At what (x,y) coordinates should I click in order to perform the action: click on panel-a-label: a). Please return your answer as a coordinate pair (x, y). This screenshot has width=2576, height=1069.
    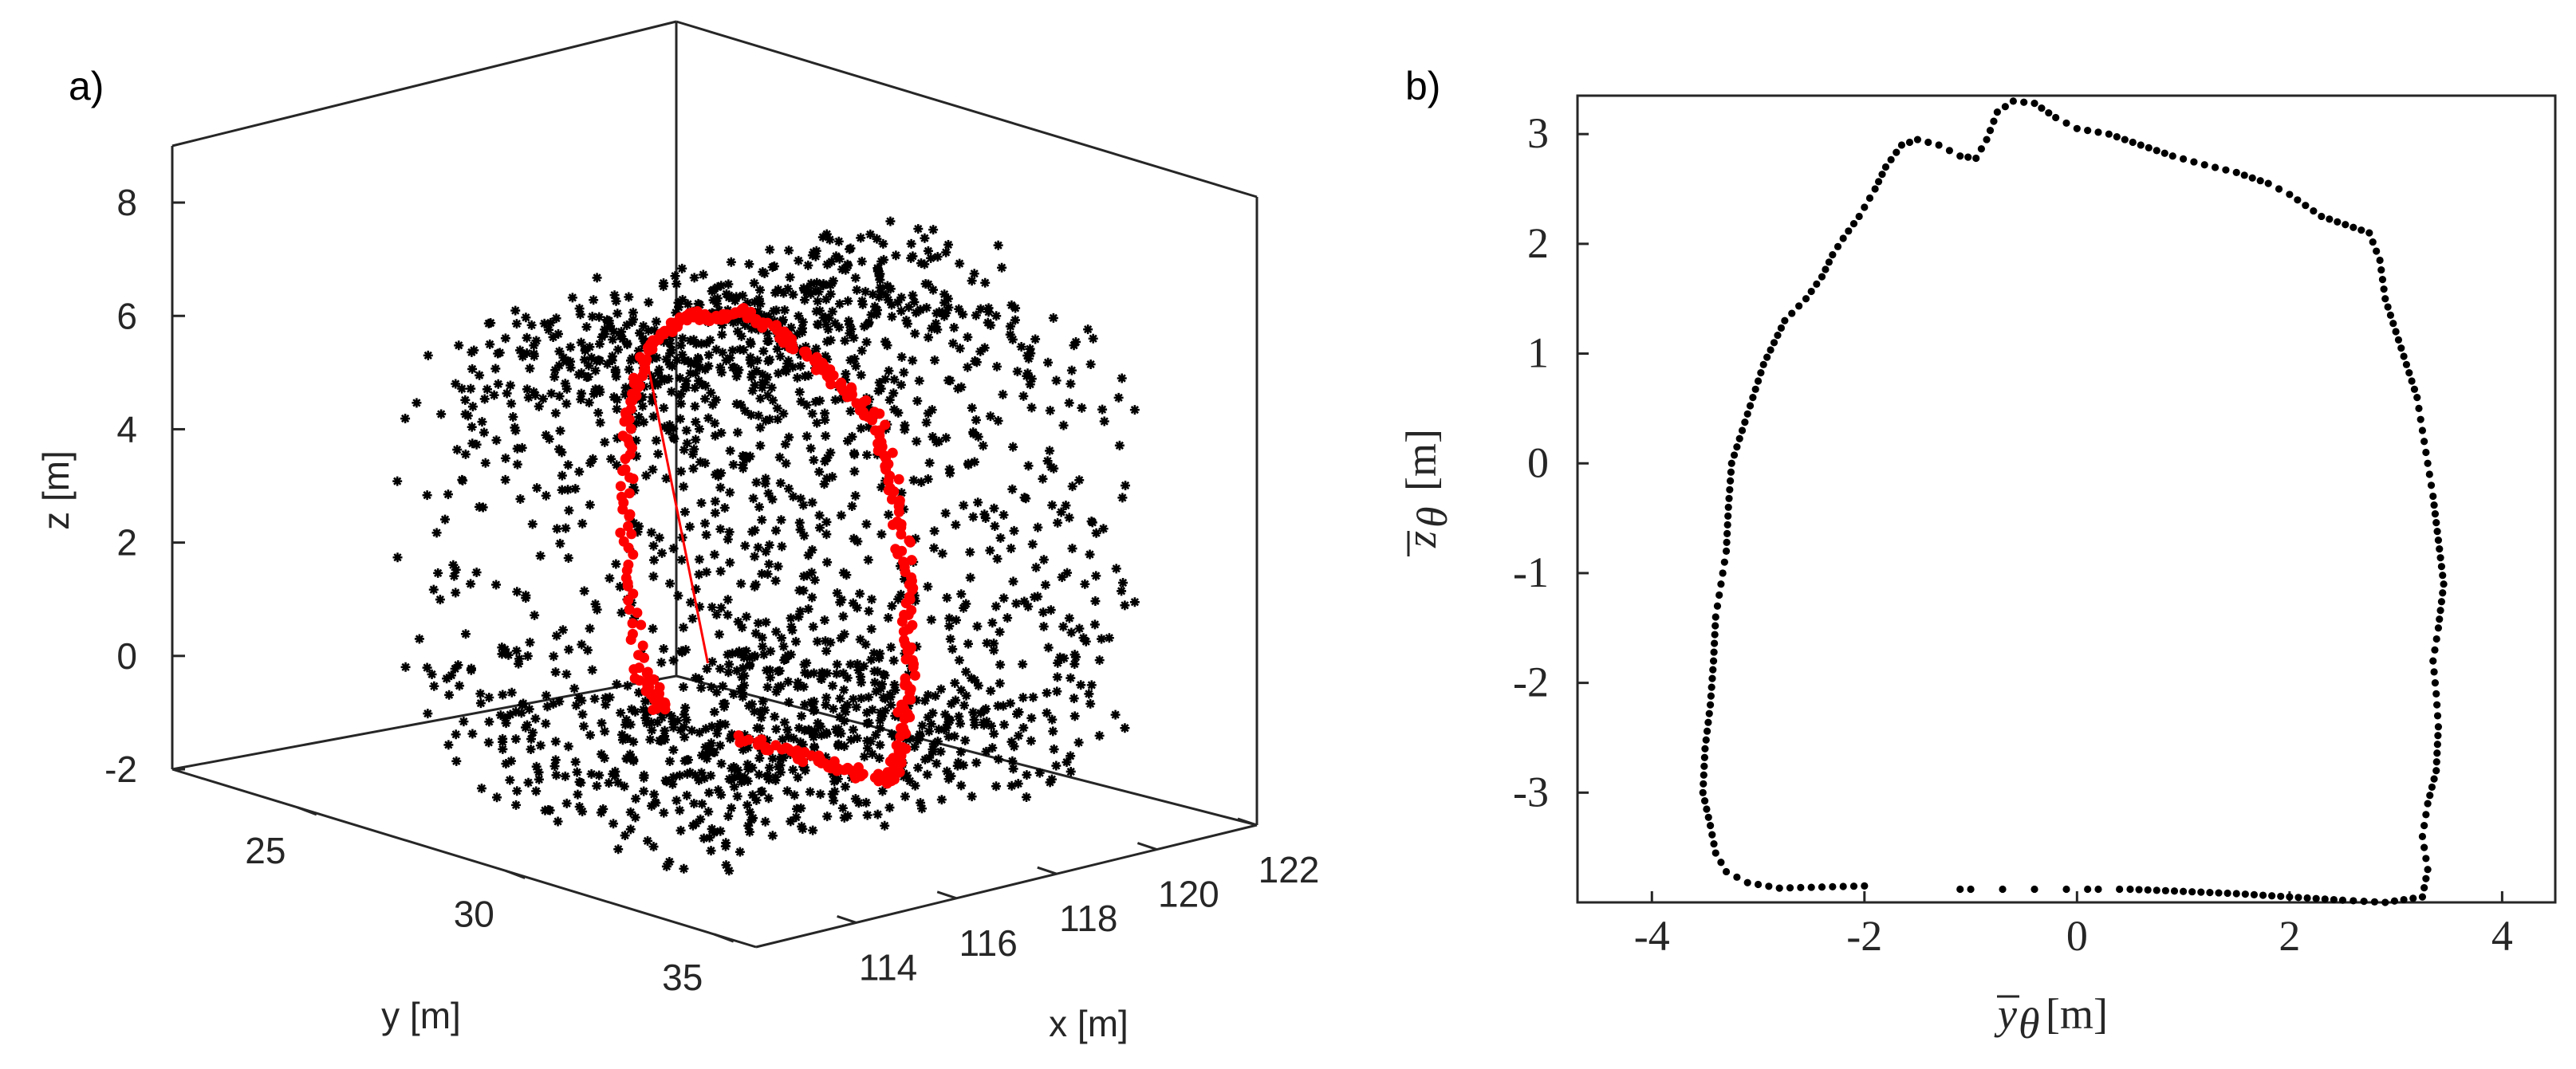
    Looking at the image, I should click on (86, 86).